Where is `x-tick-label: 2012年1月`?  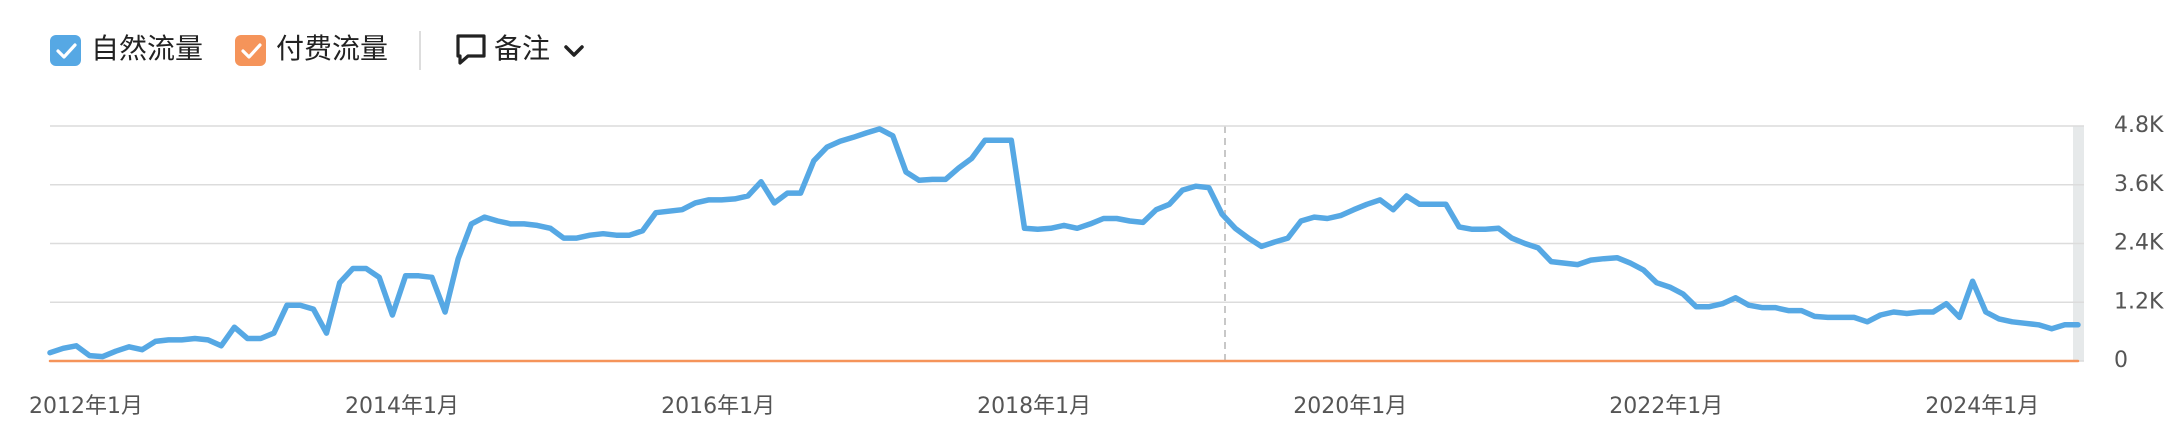 x-tick-label: 2012年1月 is located at coordinates (86, 406).